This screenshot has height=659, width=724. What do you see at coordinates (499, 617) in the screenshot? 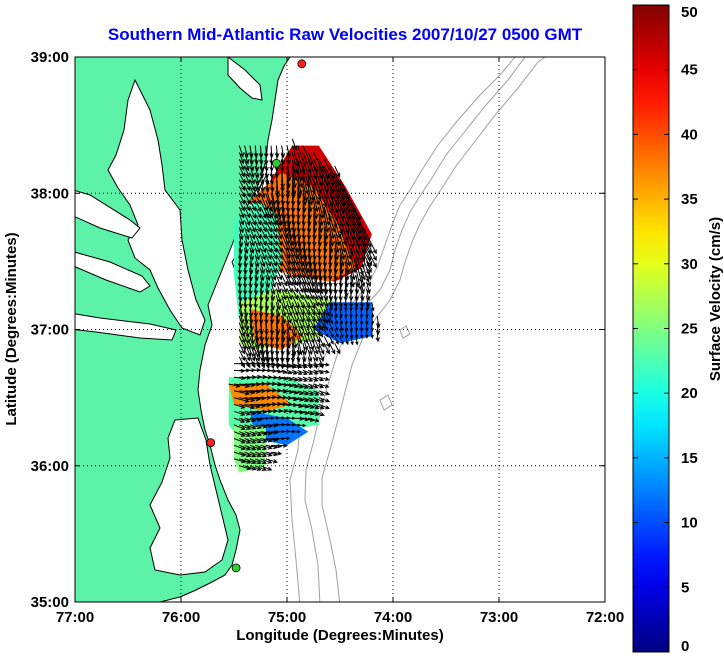
I see `x-tick-label: 73:00` at bounding box center [499, 617].